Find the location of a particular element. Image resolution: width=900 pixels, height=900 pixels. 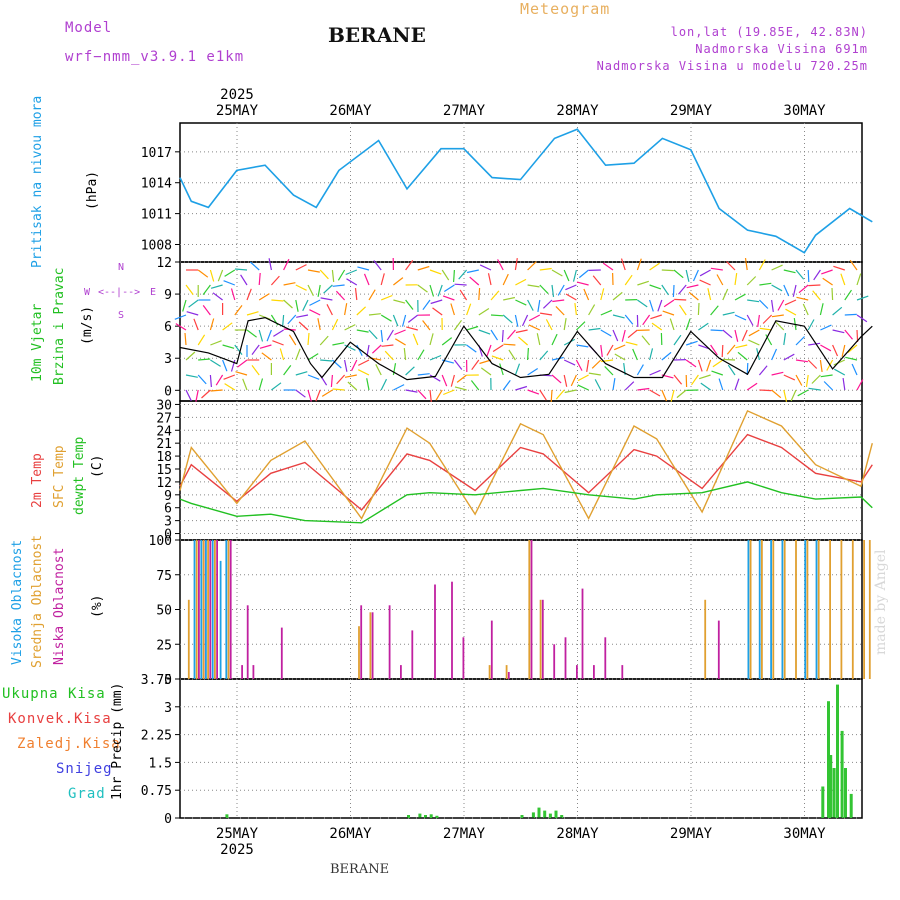

pressure-line is located at coordinates (526, 191).